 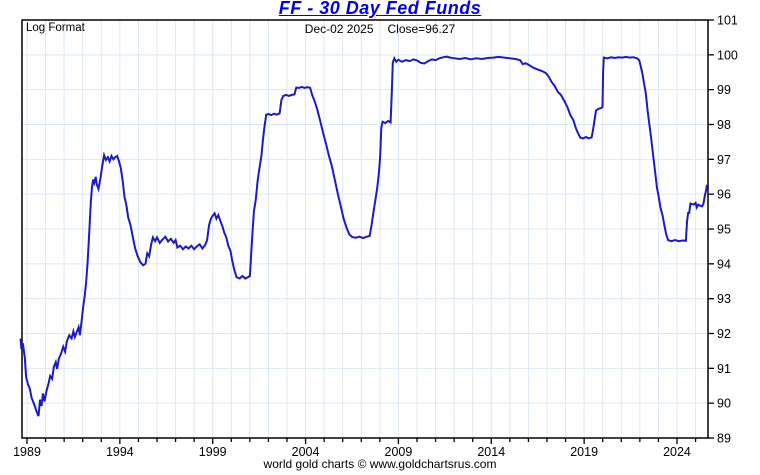 I want to click on x-axis-label: 2019, so click(x=584, y=452).